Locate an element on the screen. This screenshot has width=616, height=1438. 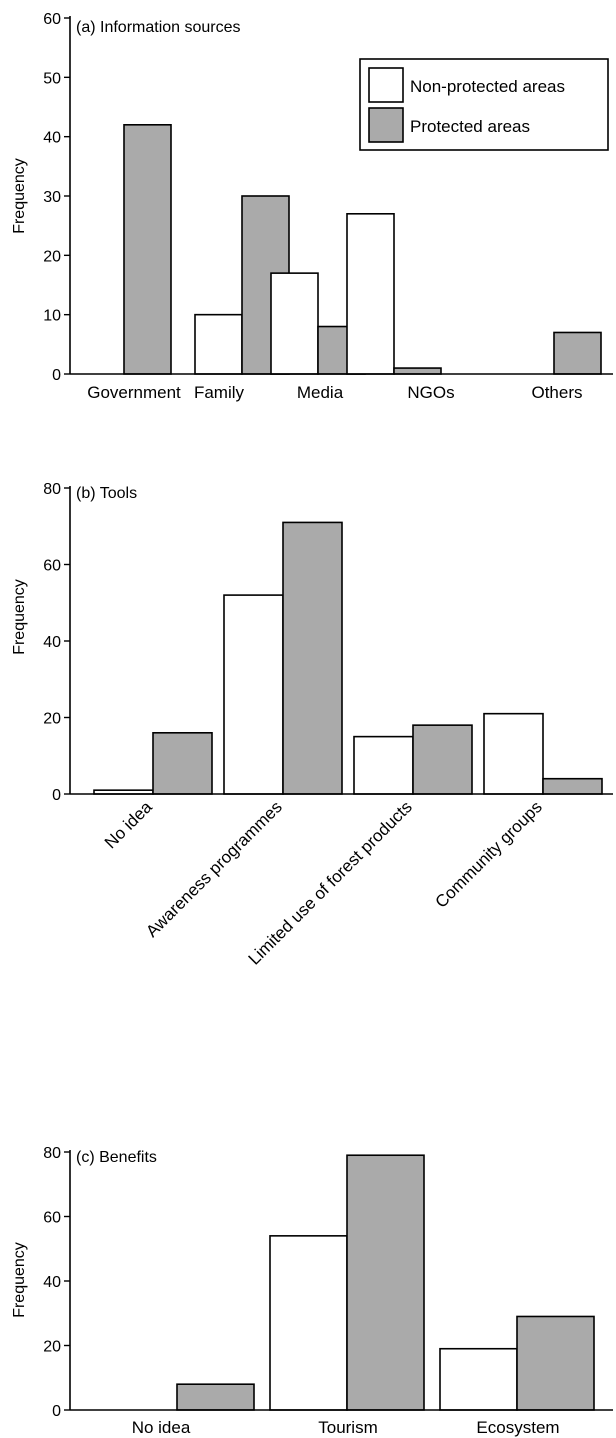
panel-b-y-ticks: 0 20 40 60 80 is located at coordinates (56, 642).